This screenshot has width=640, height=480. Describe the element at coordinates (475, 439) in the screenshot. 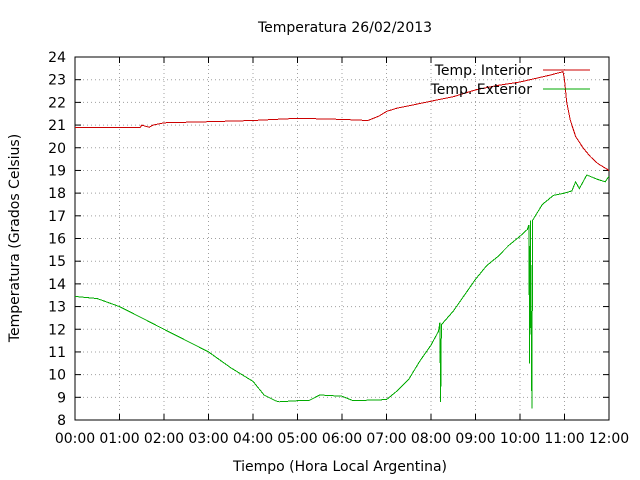

I see `x-tick-label: 09:00` at that location.